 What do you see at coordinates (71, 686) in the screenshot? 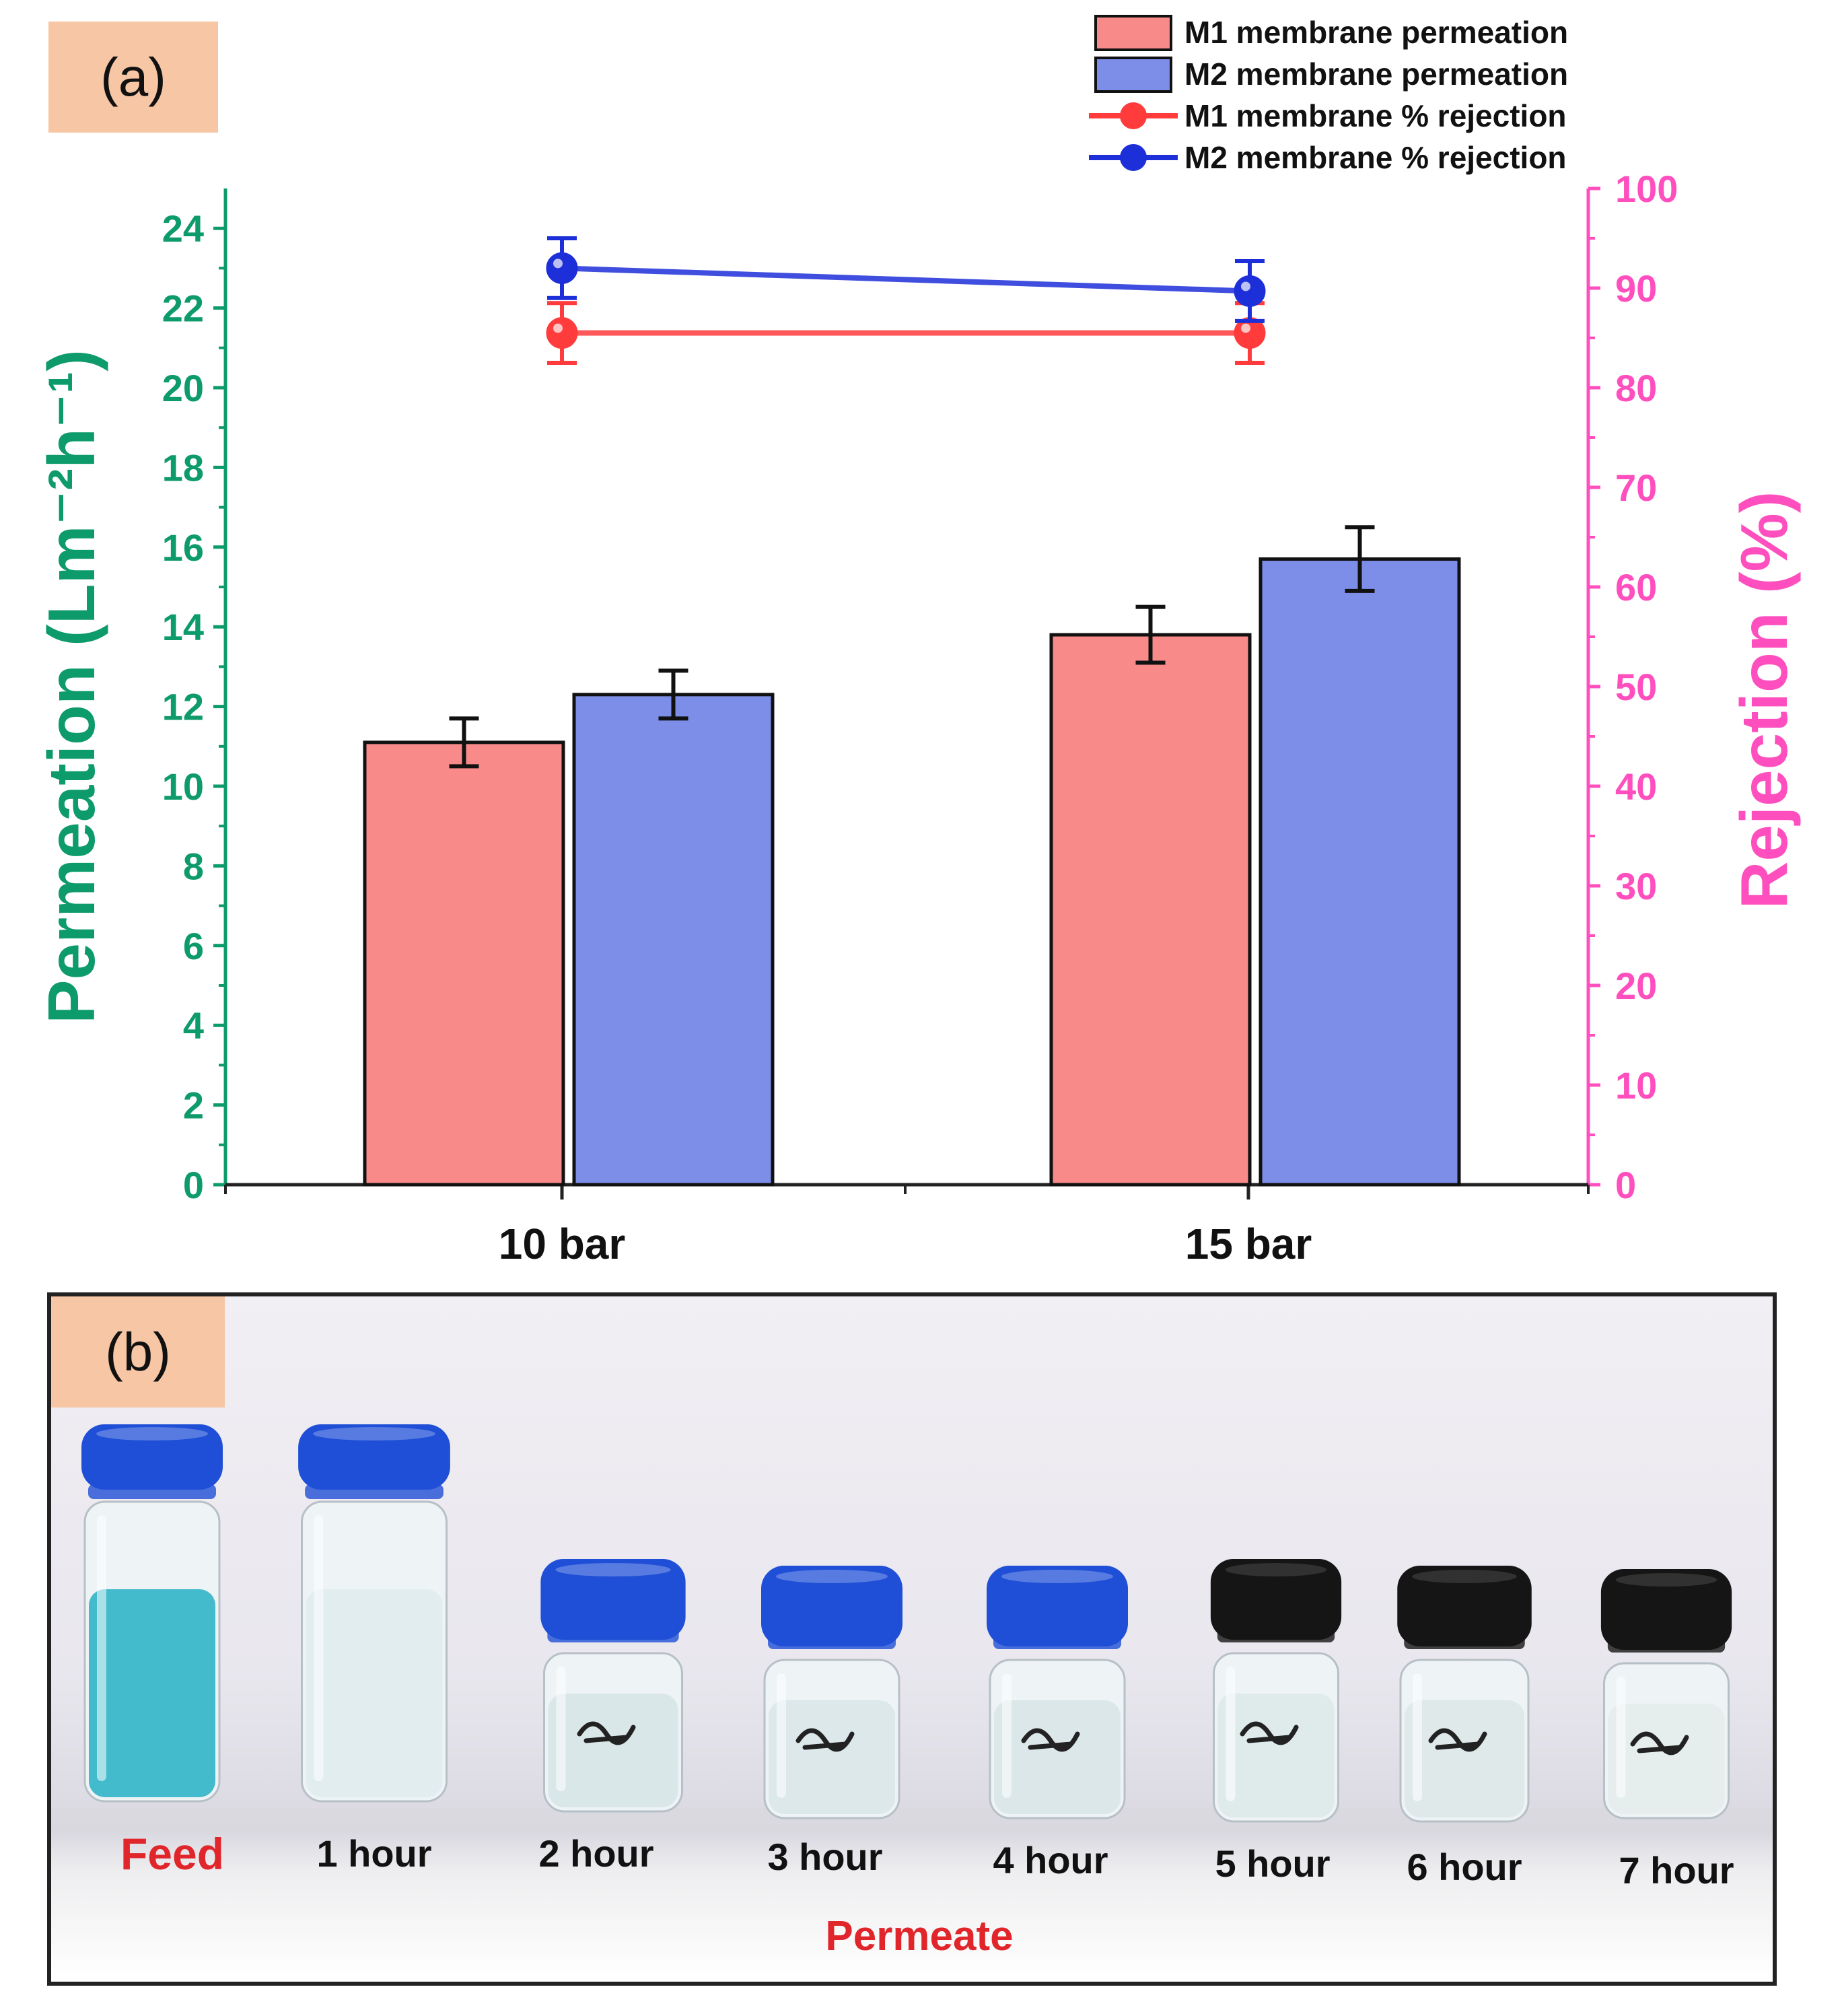
I see `left-axis-title: Permeation (Lm⁻²h⁻¹)` at bounding box center [71, 686].